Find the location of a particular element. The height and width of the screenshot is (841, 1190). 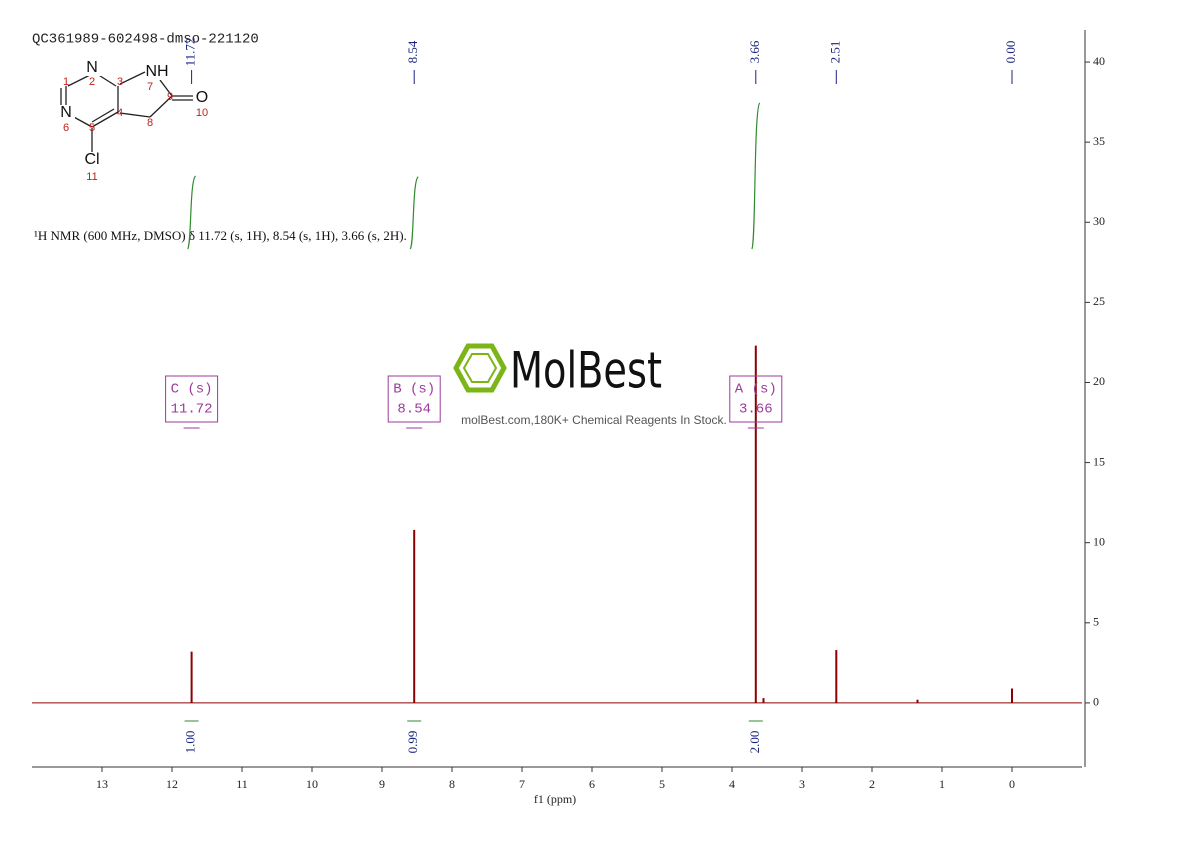

integral-label: 0.99 is located at coordinates (412, 742).